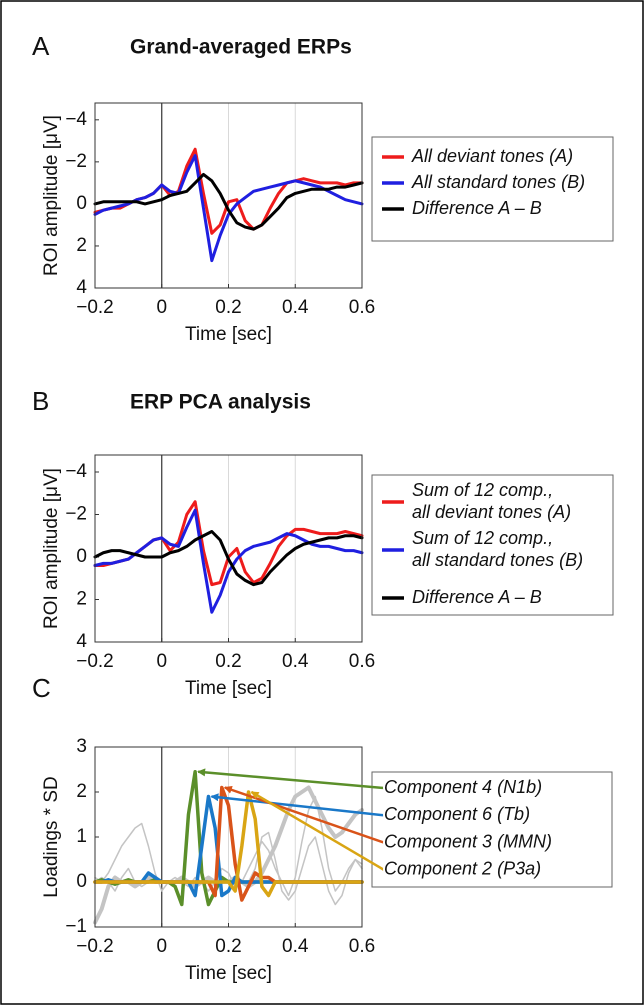  I want to click on legend-label: All deviant tones (A), so click(492, 156).